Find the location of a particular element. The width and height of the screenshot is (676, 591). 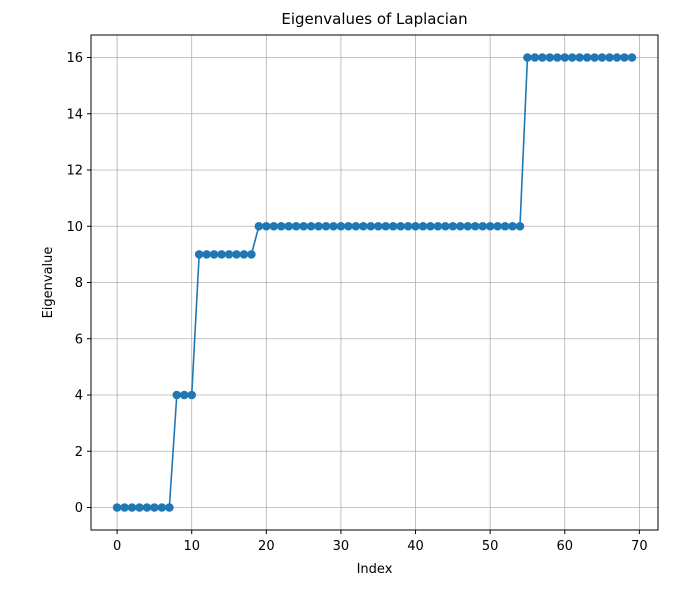

y-tick-label: 16 is located at coordinates (74, 58).